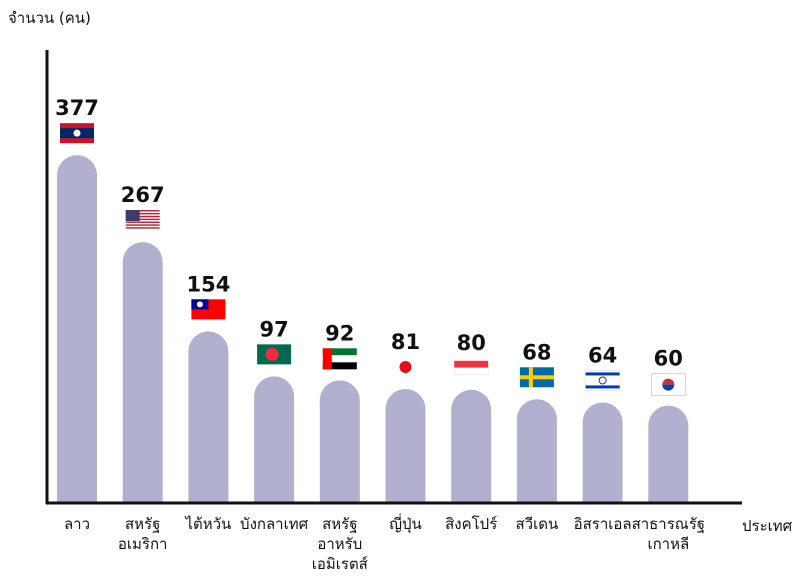  Describe the element at coordinates (77, 524) in the screenshot. I see `x-tick-label: ลาว` at that location.